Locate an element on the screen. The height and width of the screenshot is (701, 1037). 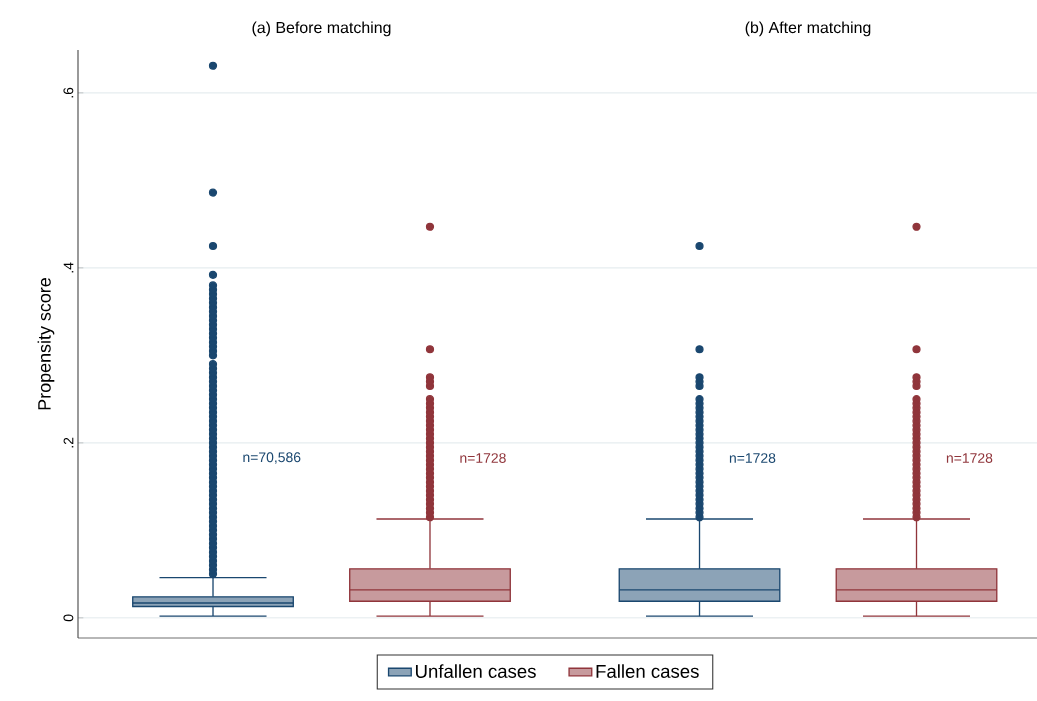
y-tick-label: .6 is located at coordinates (68, 92).